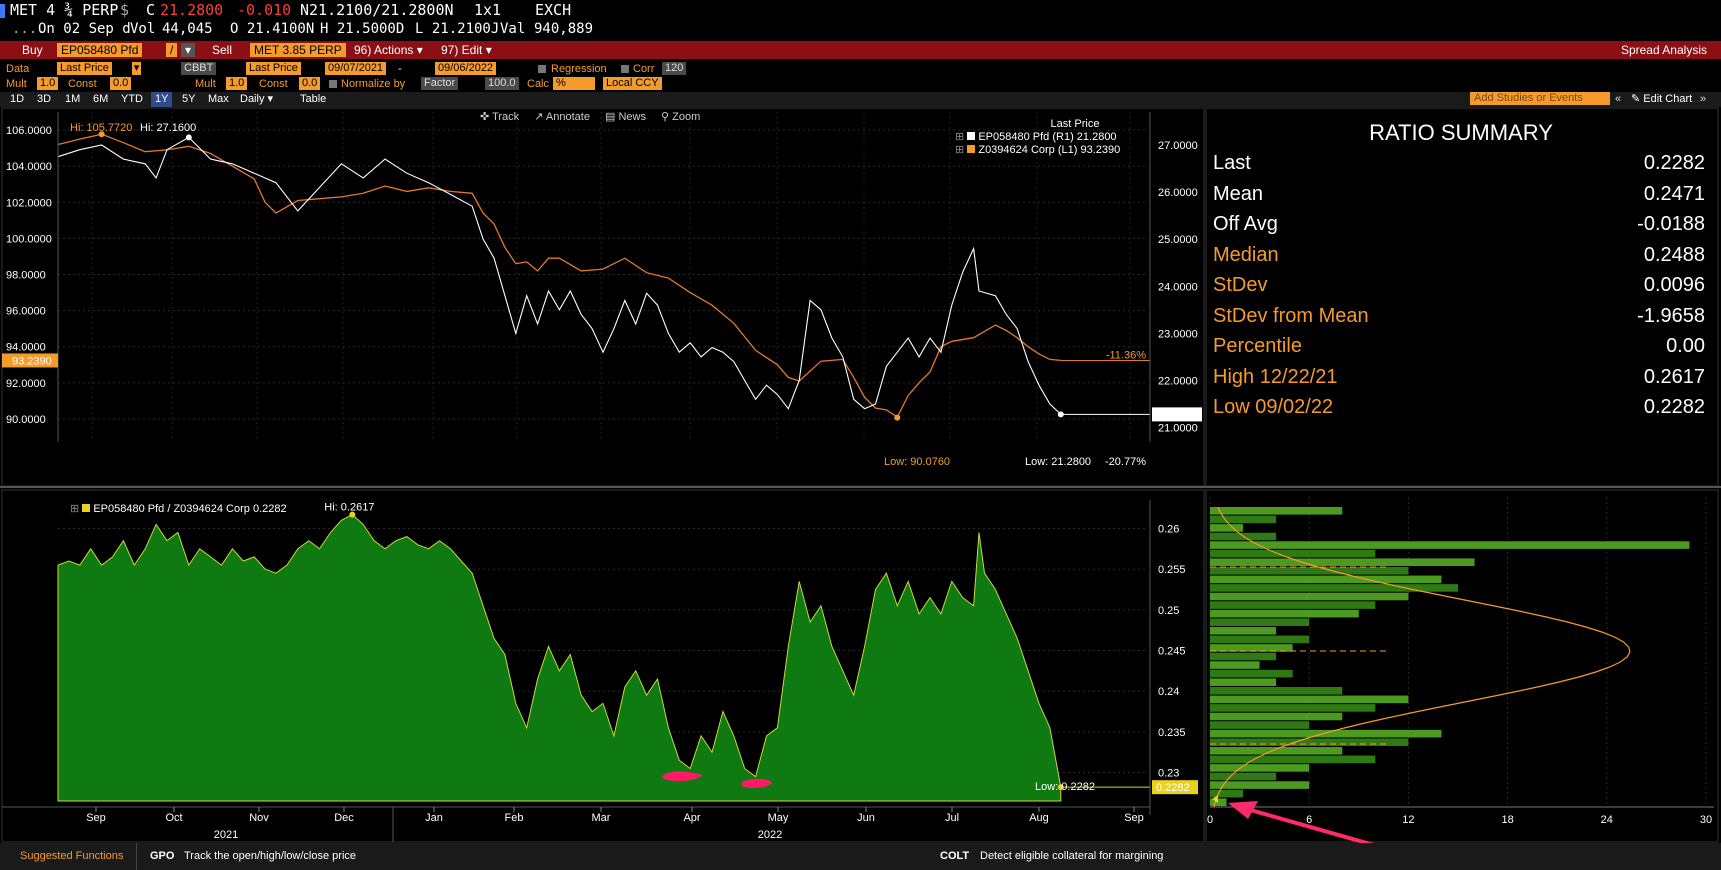  I want to click on range-1m: 1M, so click(73, 99).